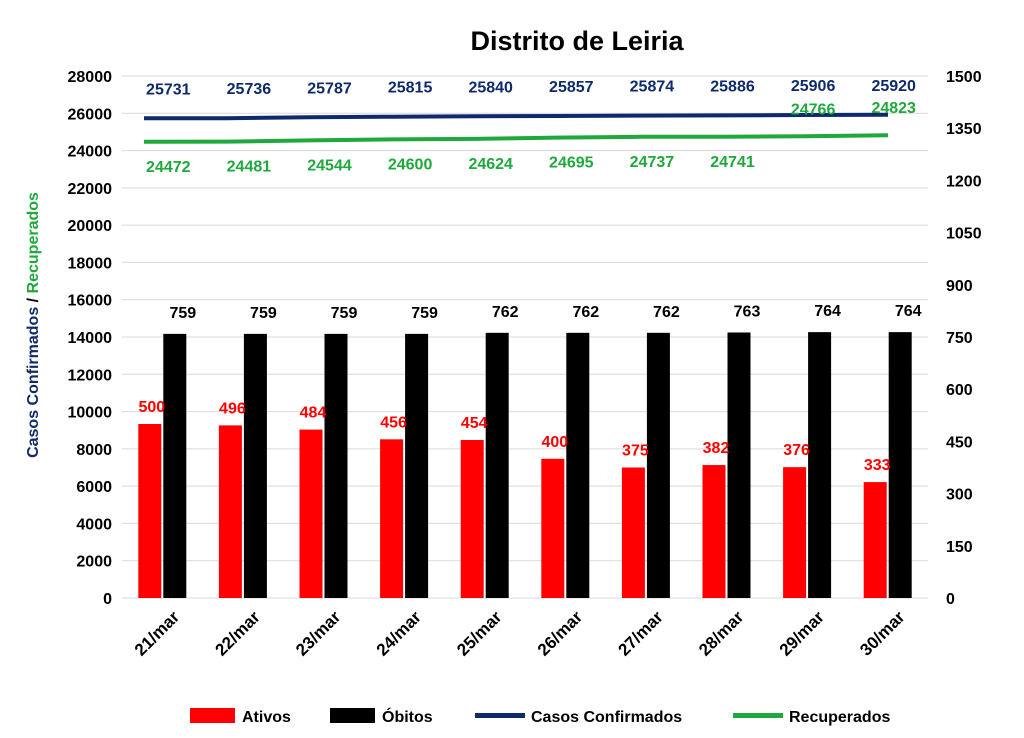  What do you see at coordinates (959, 442) in the screenshot?
I see `y-right-tick-label: 450` at bounding box center [959, 442].